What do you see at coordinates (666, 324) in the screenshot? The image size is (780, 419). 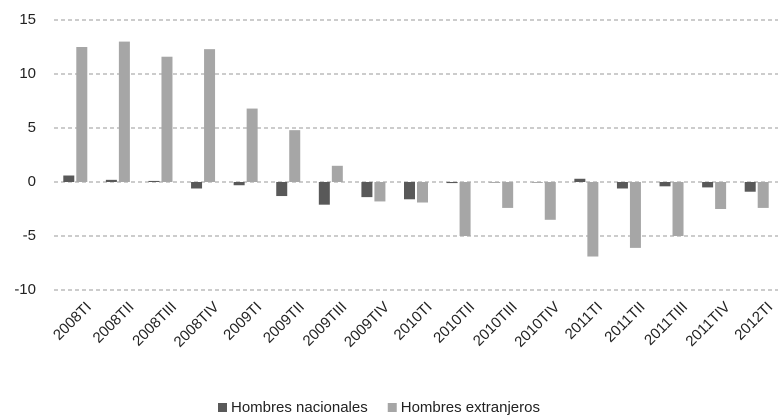 I see `x-tick-label: 2011TIII` at bounding box center [666, 324].